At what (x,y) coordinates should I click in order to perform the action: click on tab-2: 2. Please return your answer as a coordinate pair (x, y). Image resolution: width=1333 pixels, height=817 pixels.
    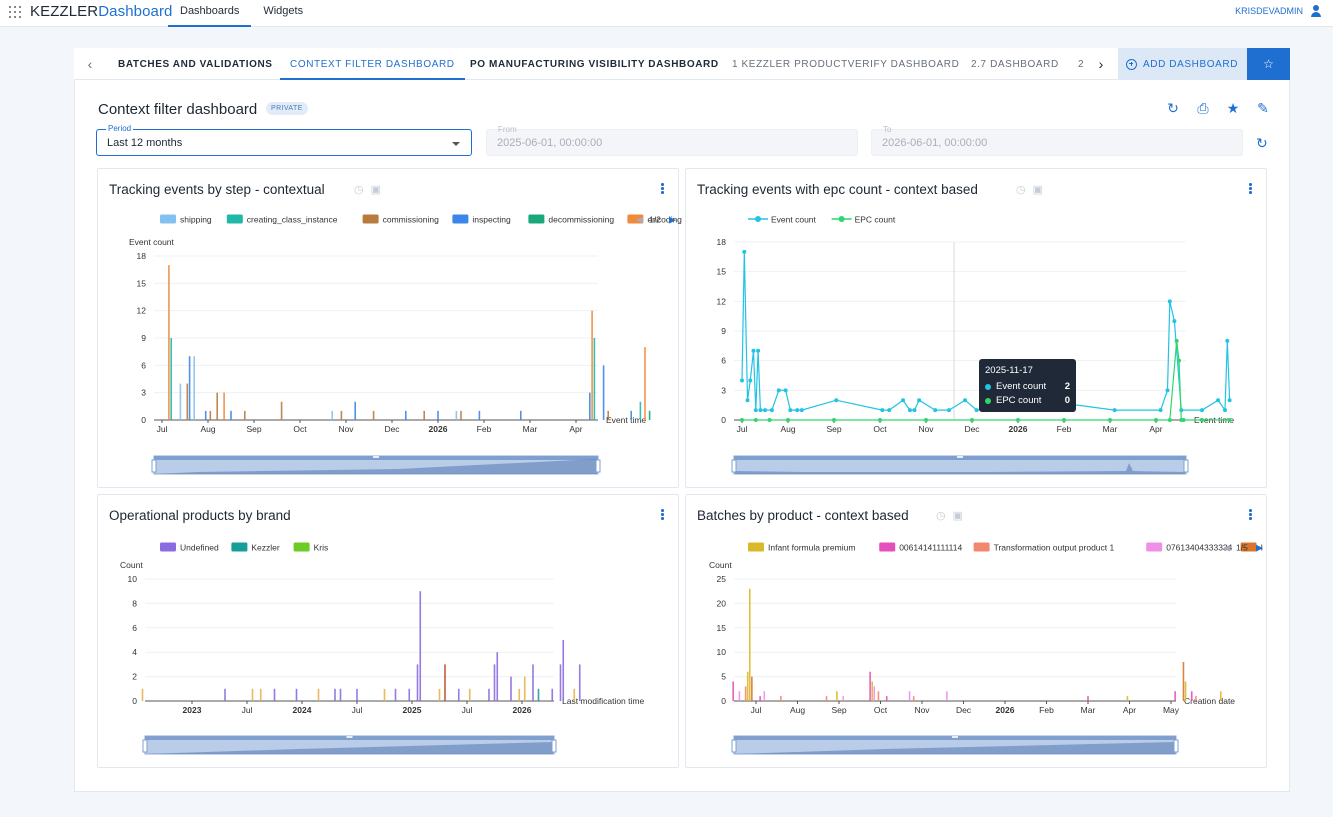
    Looking at the image, I should click on (1081, 64).